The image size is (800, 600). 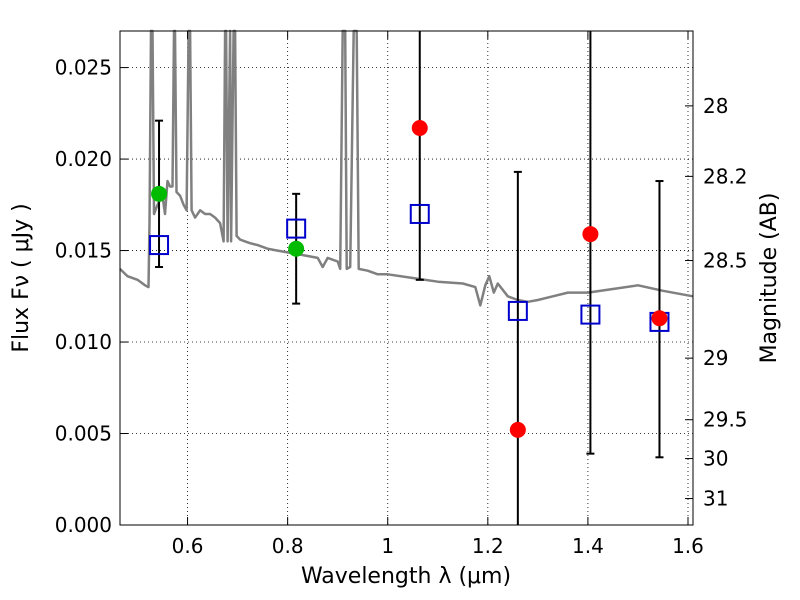 I want to click on x-tick-label: 1, so click(x=387, y=546).